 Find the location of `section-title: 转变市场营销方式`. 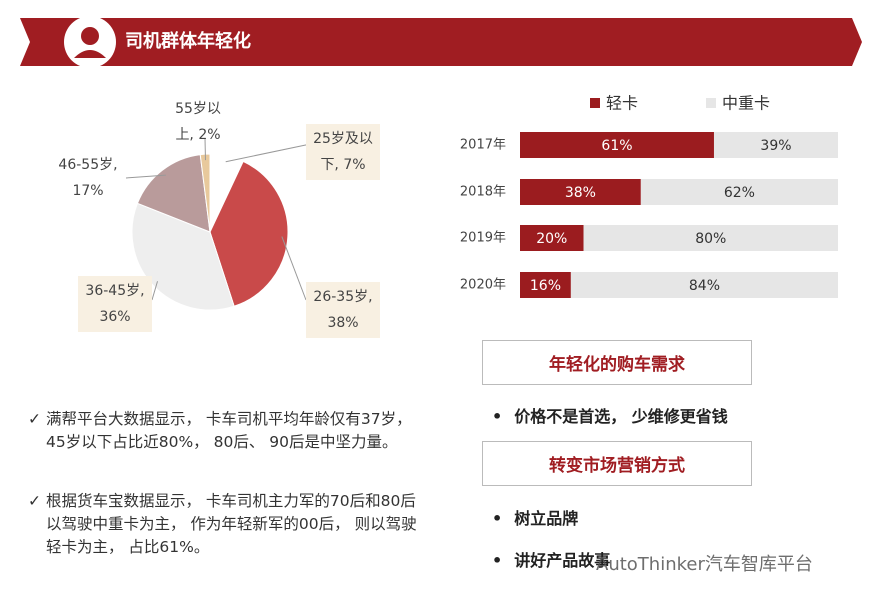

section-title: 转变市场营销方式 is located at coordinates (617, 463).